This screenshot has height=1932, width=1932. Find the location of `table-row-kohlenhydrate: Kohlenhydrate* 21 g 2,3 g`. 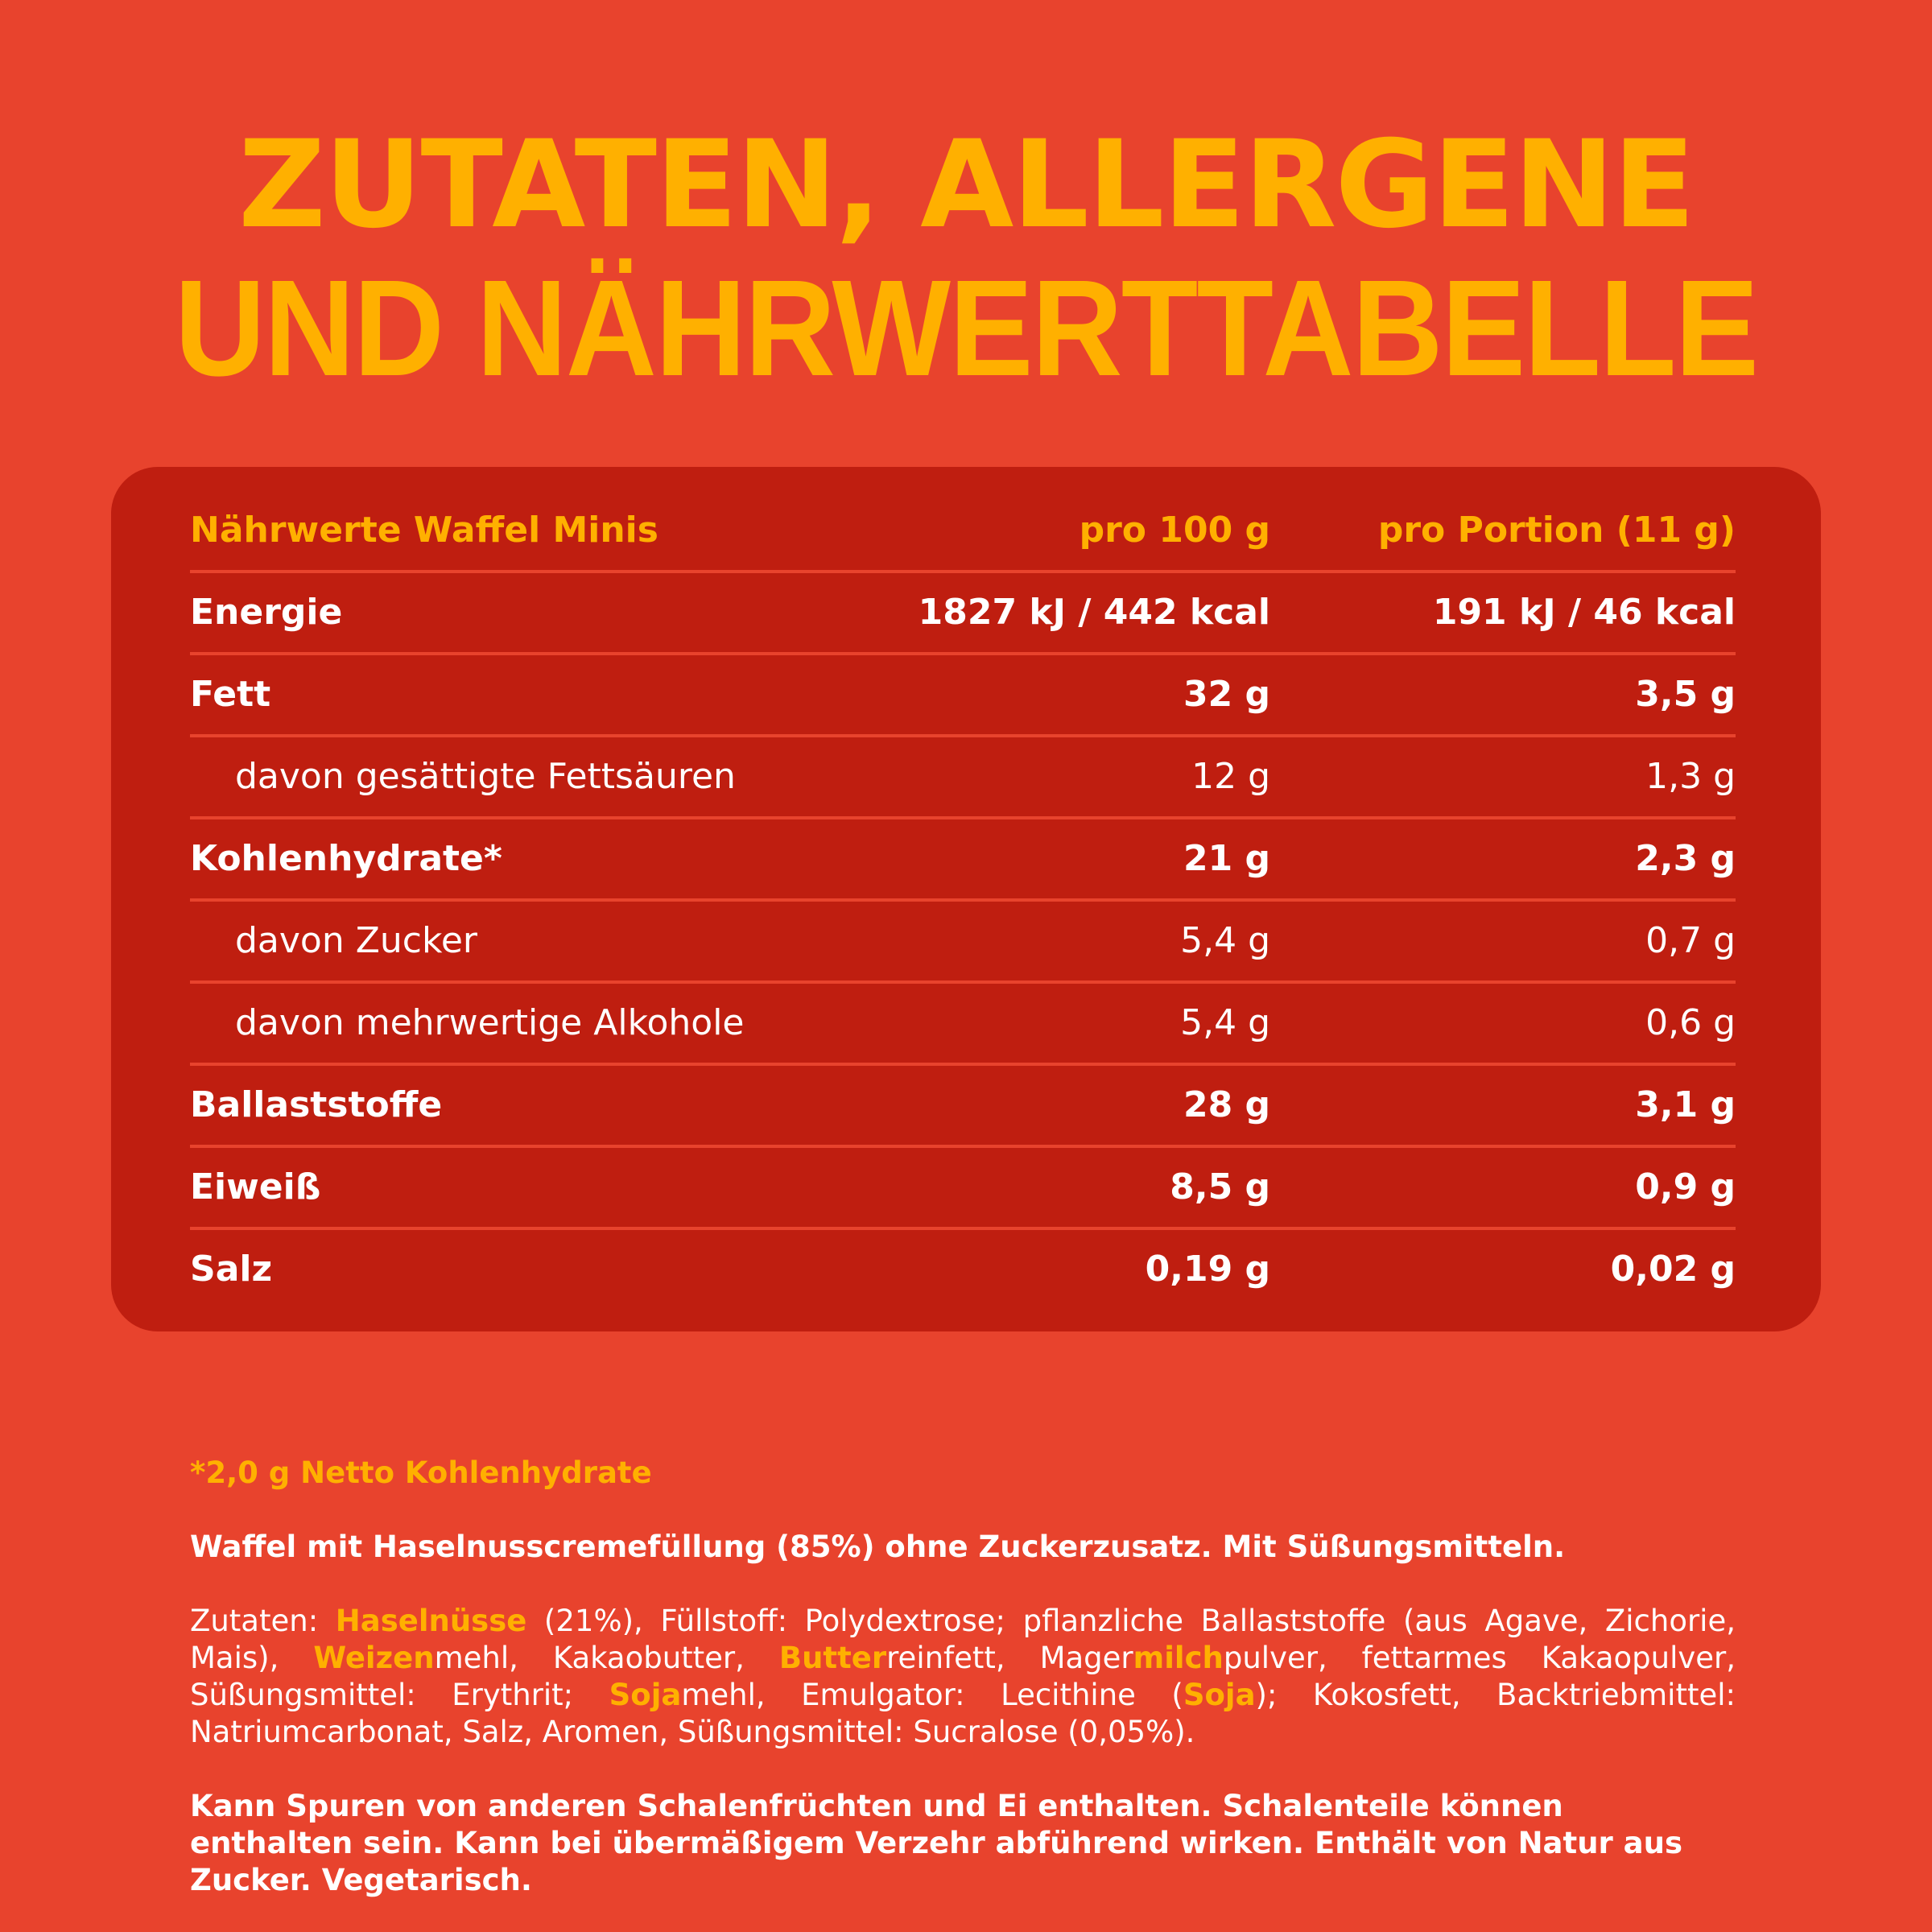

table-row-kohlenhydrate: Kohlenhydrate* 21 g 2,3 g is located at coordinates (963, 860).